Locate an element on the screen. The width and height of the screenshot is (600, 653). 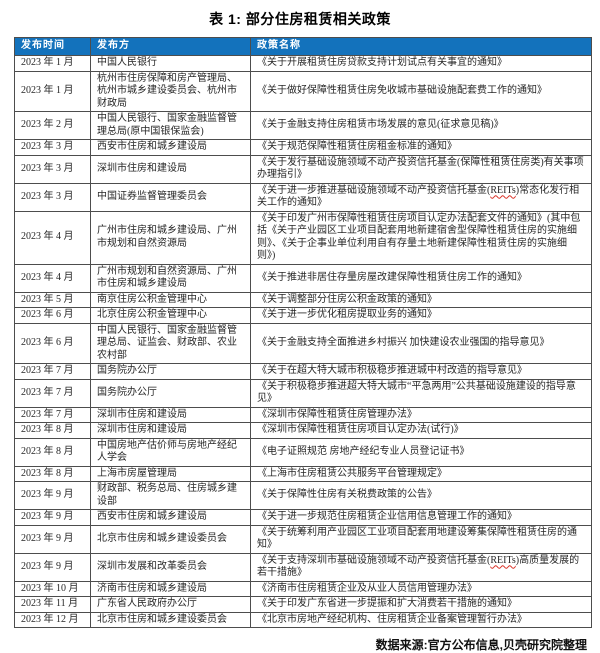
table-row: 2023 年 6 月北京住房公积金管理中心 《关于进一步优化租房提取业务的通知》 is located at coordinates (303, 315).